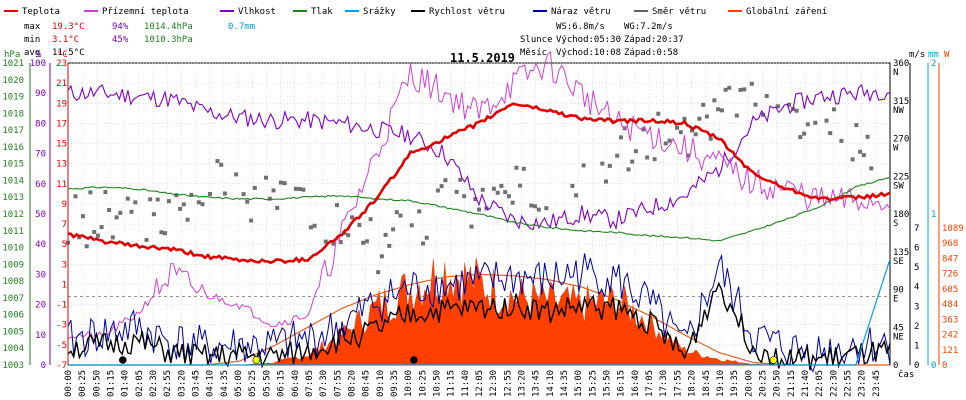  Describe the element at coordinates (636, 383) in the screenshot. I see `x-tick-label: 16:40` at that location.